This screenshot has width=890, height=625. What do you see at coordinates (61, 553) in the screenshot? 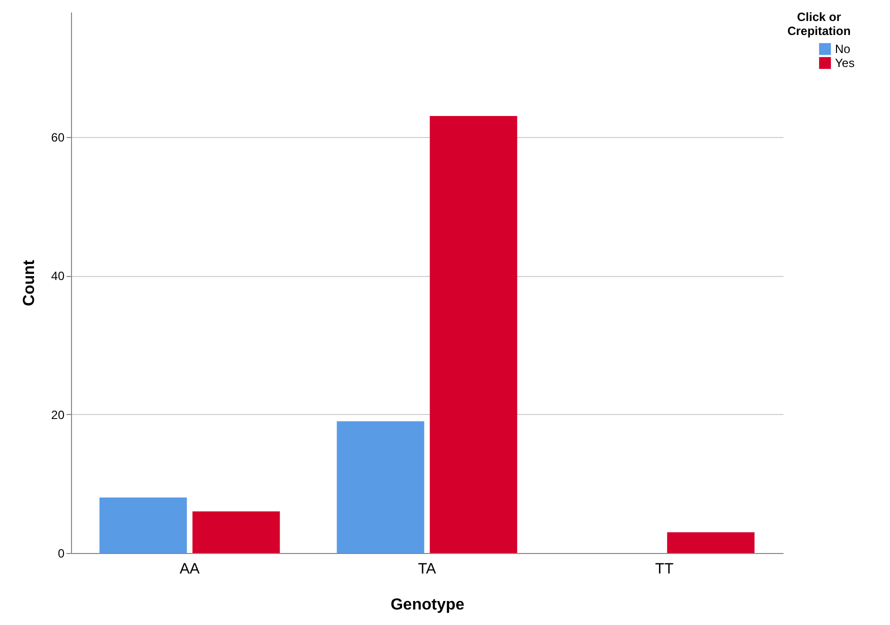
I see `y-tick-label: 0` at bounding box center [61, 553].